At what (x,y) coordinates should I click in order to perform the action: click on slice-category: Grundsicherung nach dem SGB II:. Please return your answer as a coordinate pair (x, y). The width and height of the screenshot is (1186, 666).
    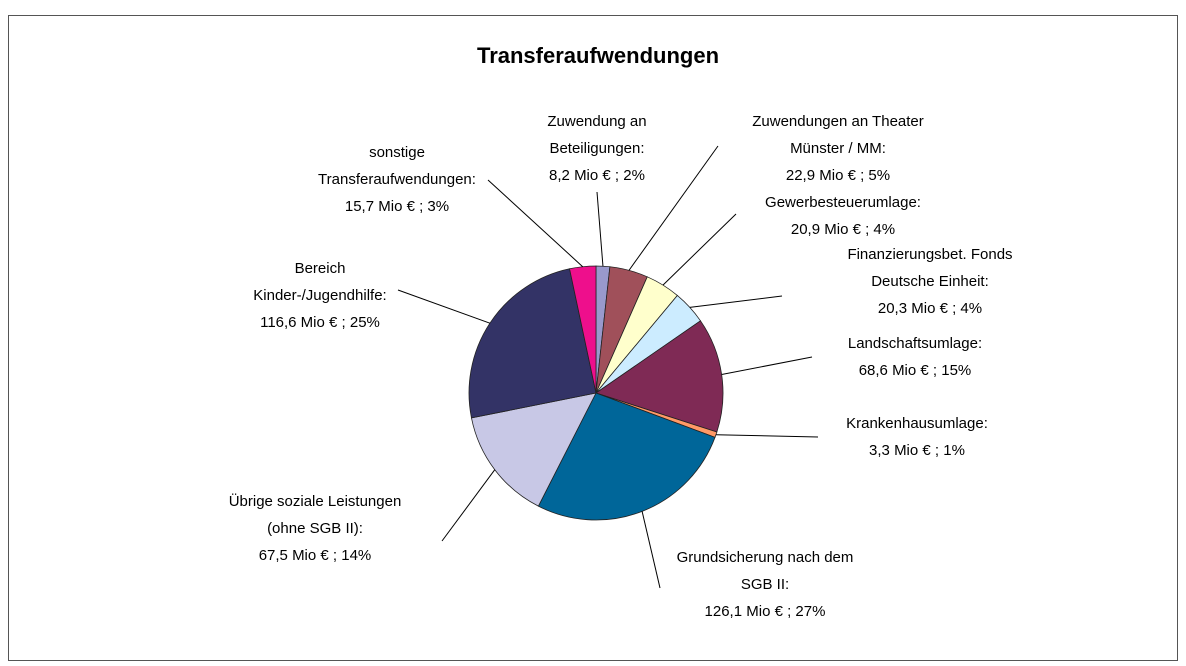
    Looking at the image, I should click on (765, 571).